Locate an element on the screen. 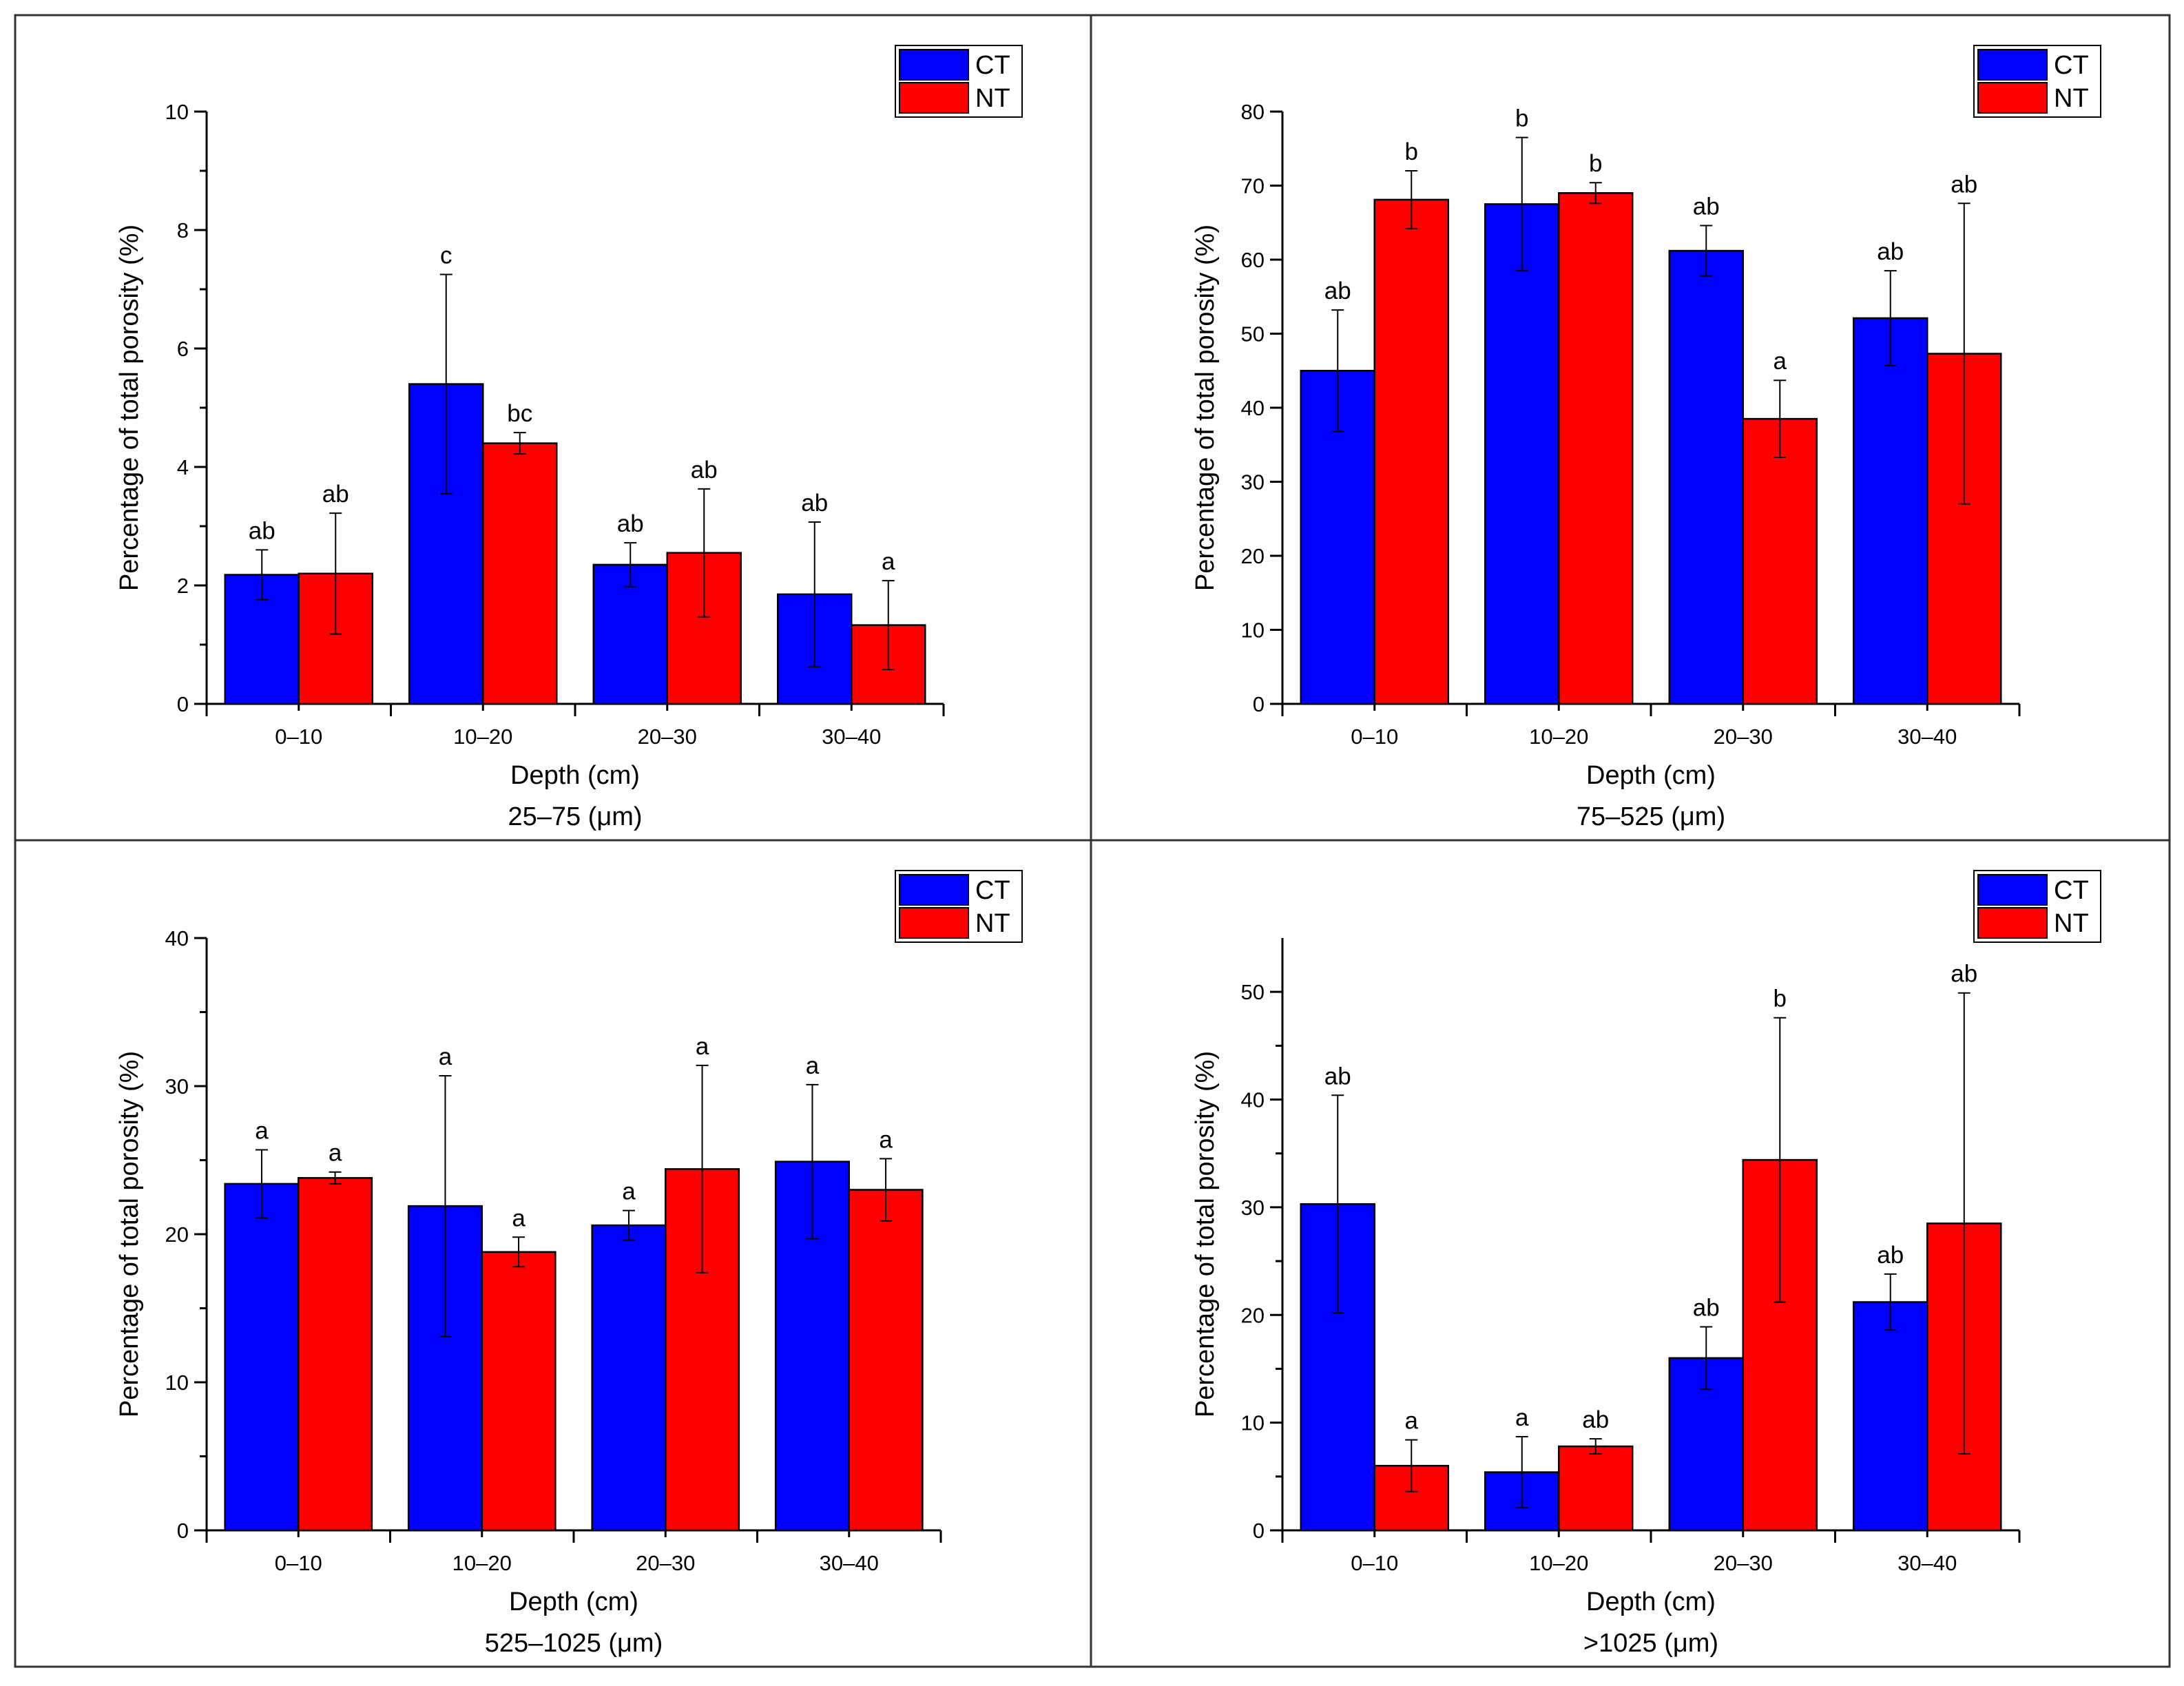  y-tick-label: 60 is located at coordinates (1253, 260).